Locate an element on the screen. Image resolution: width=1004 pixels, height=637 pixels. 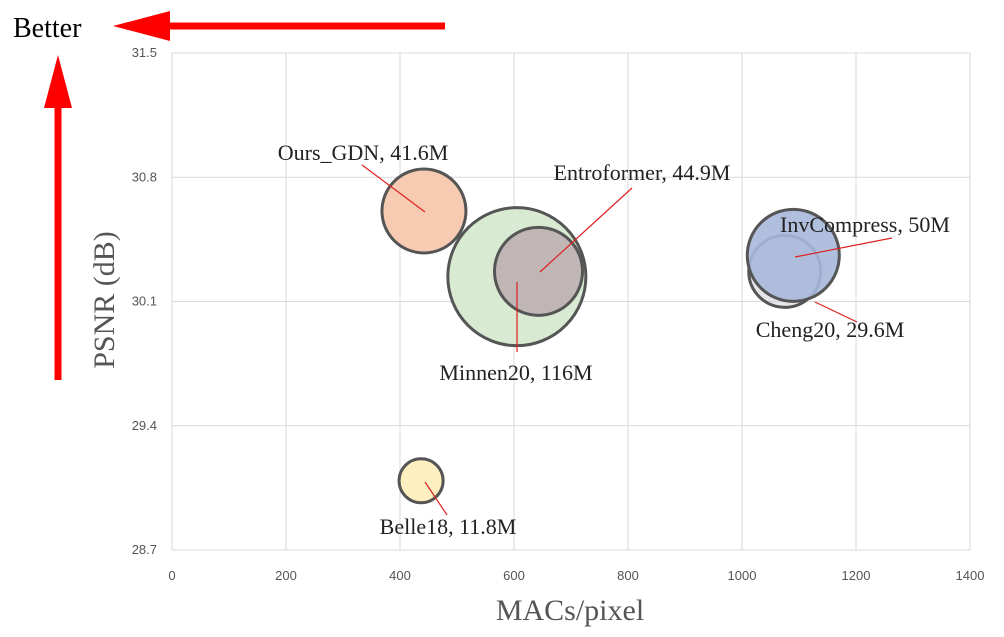
bubble-entroformer is located at coordinates (539, 271).